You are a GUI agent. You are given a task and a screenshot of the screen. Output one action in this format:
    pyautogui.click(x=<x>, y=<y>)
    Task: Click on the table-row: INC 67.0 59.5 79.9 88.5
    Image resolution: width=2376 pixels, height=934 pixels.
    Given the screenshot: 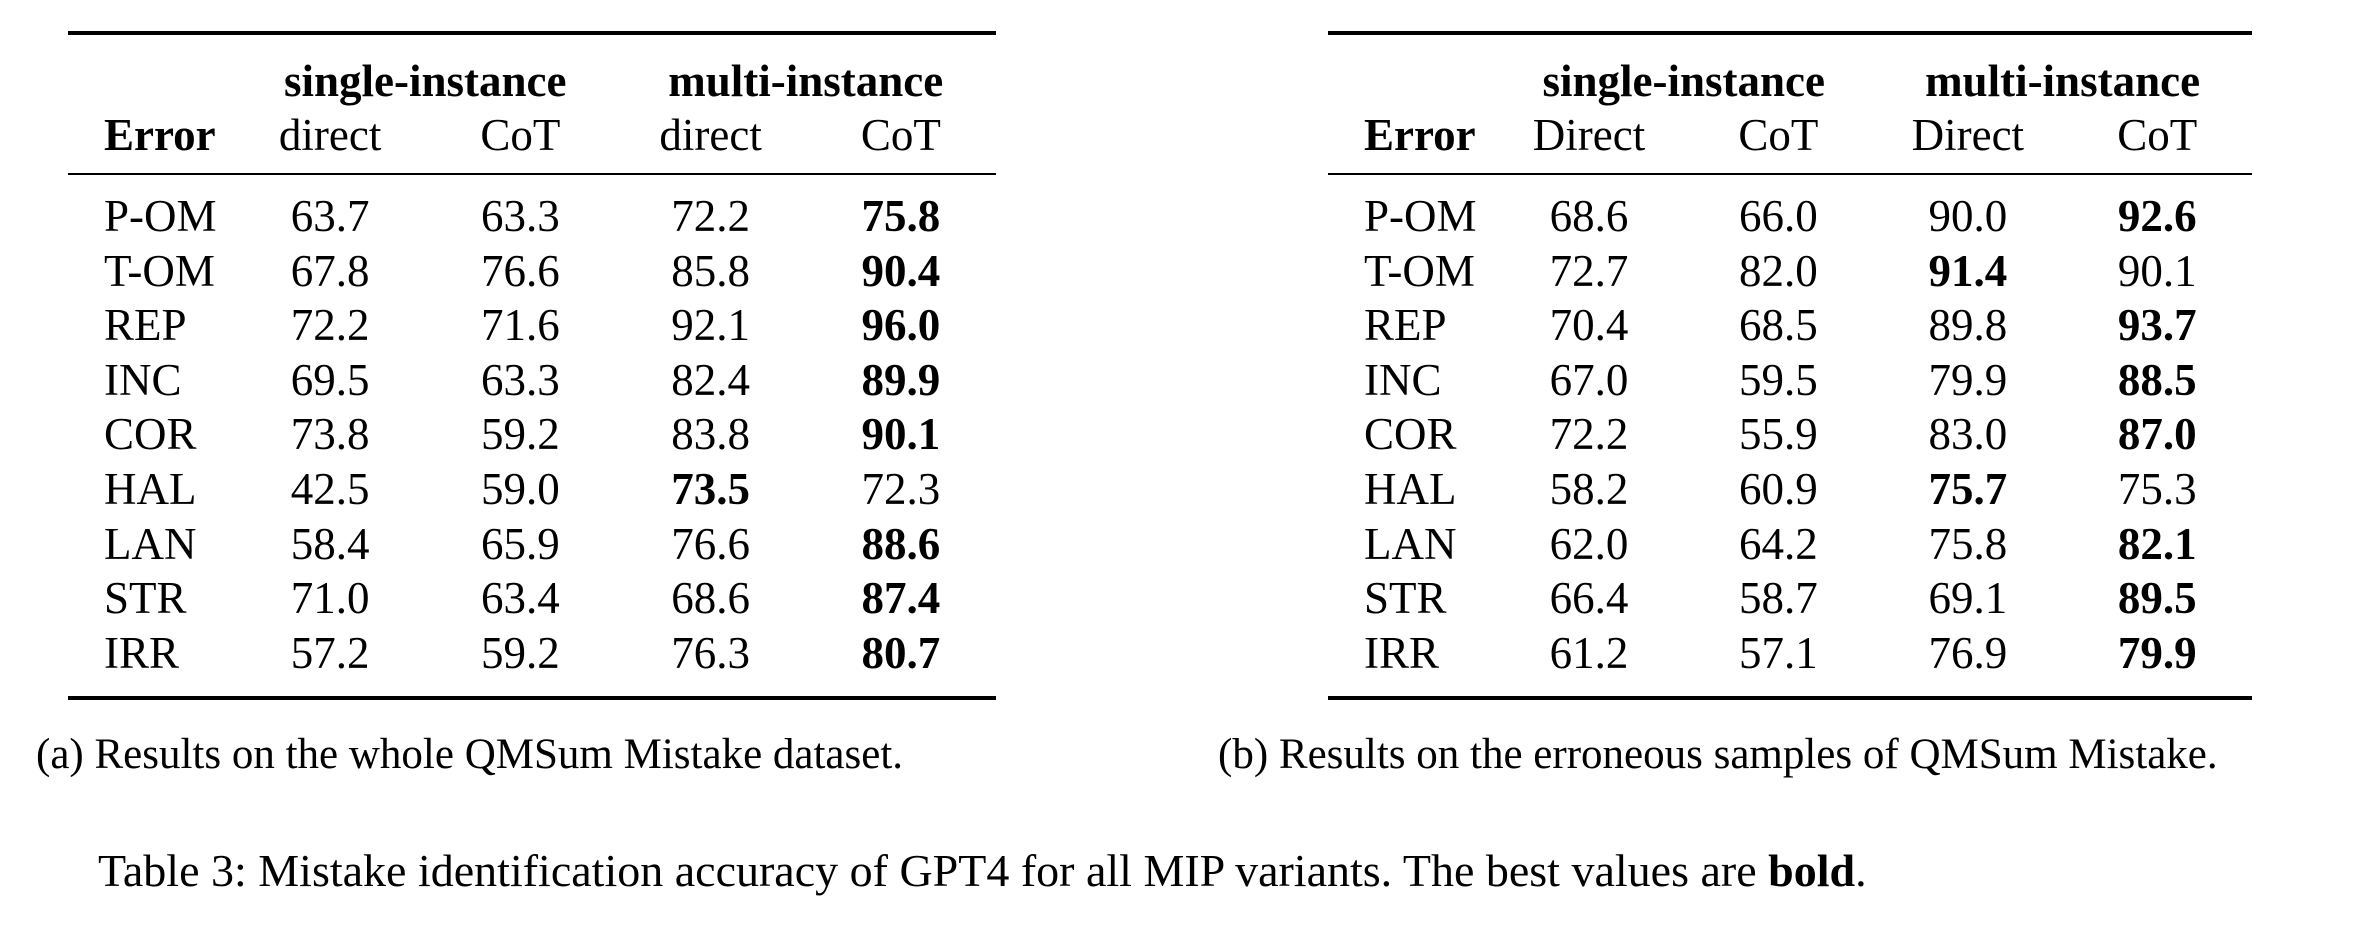 What is the action you would take?
    pyautogui.click(x=1790, y=380)
    